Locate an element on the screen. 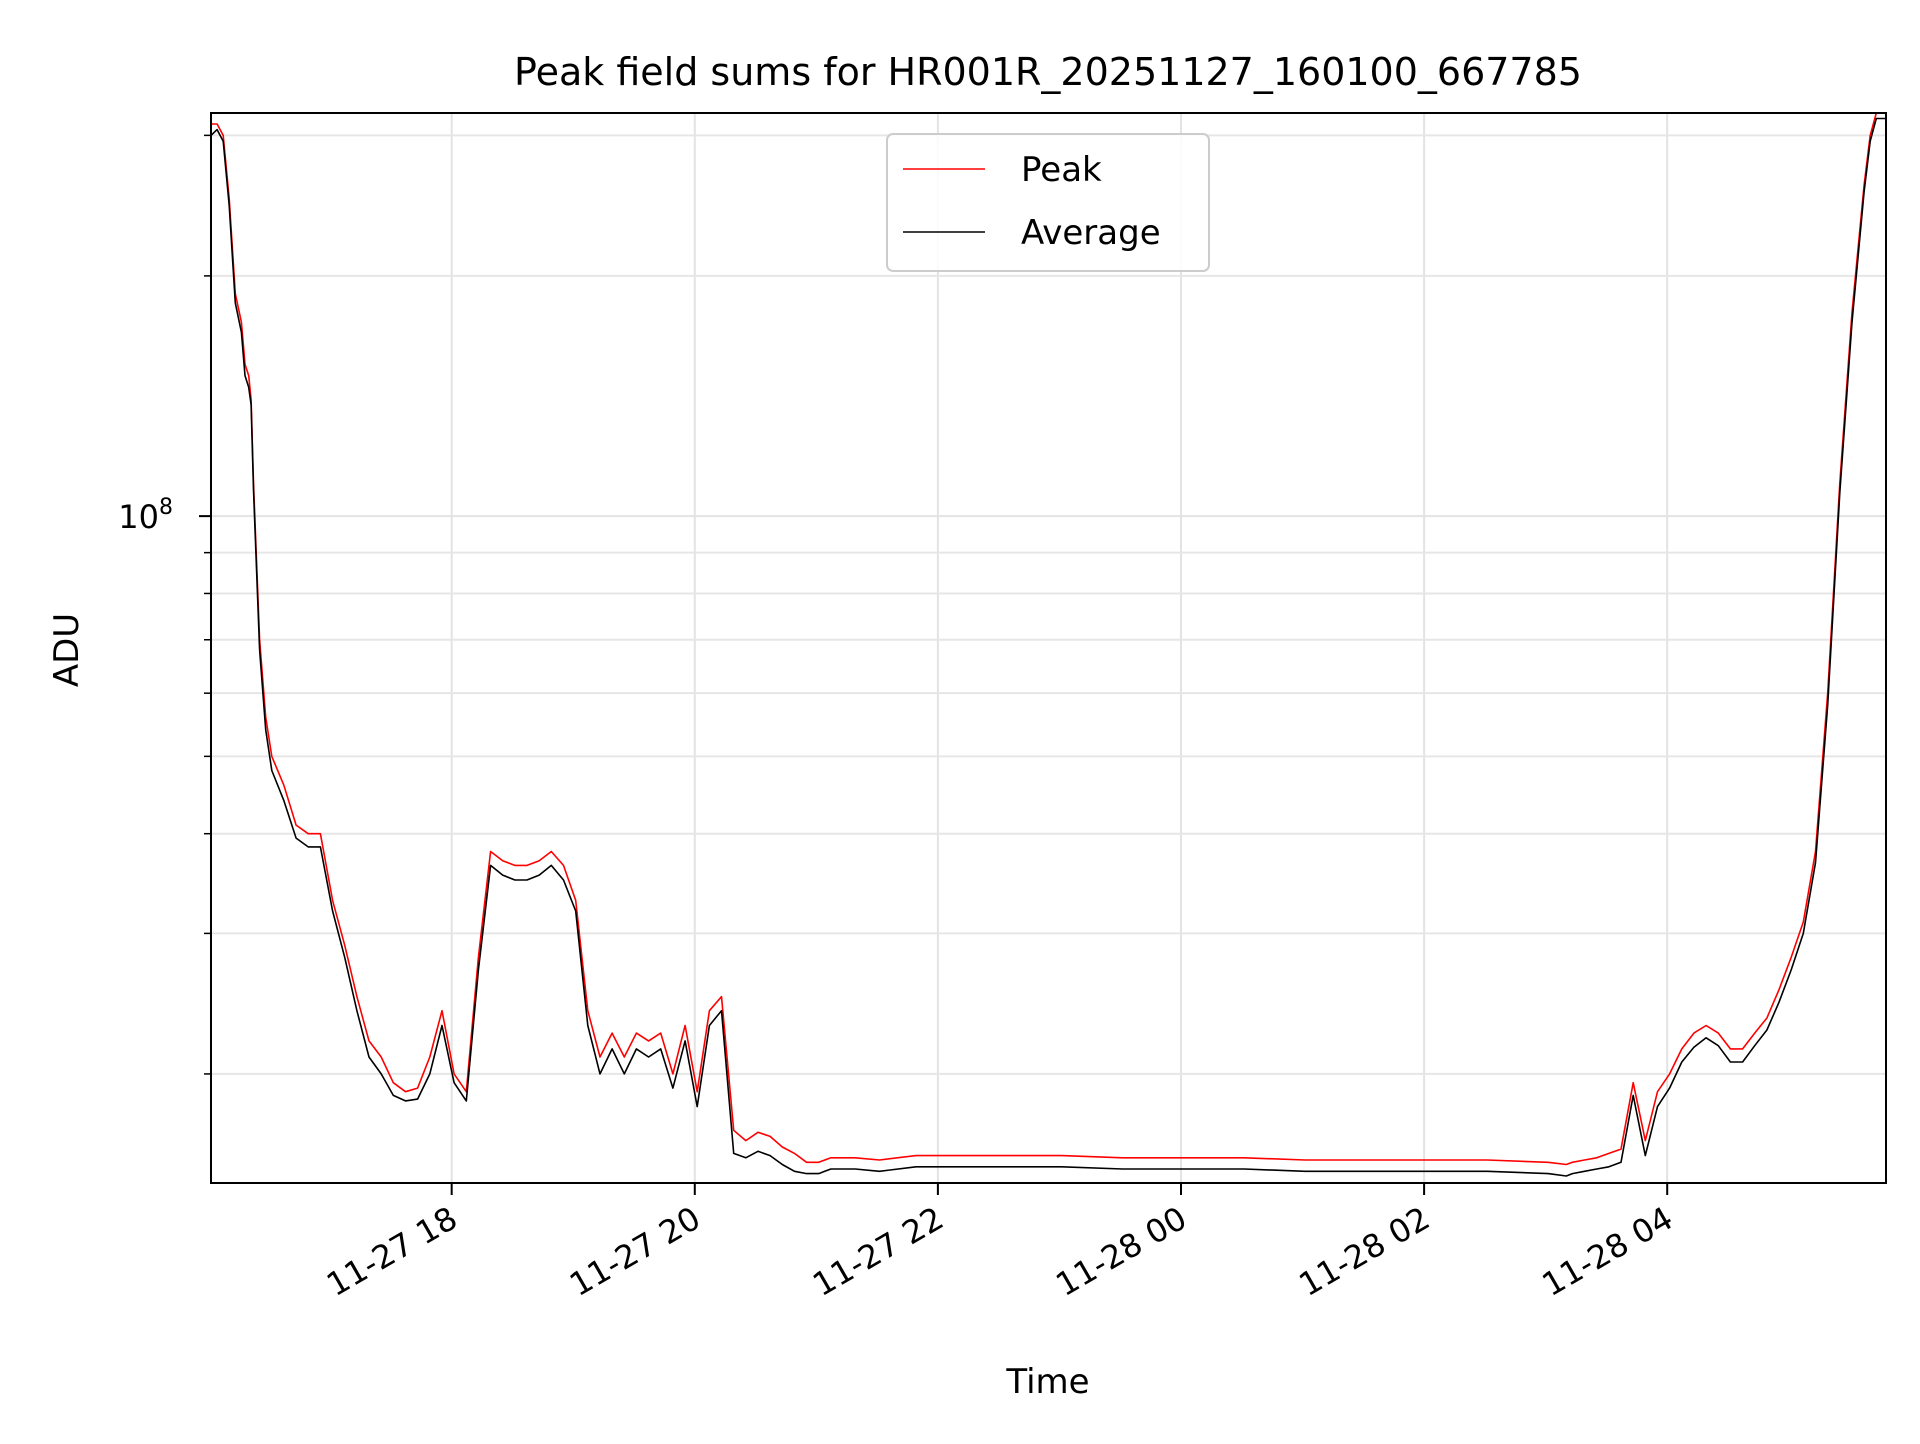 Image resolution: width=1920 pixels, height=1444 pixels. y-tick-exponent: 8 is located at coordinates (166, 507).